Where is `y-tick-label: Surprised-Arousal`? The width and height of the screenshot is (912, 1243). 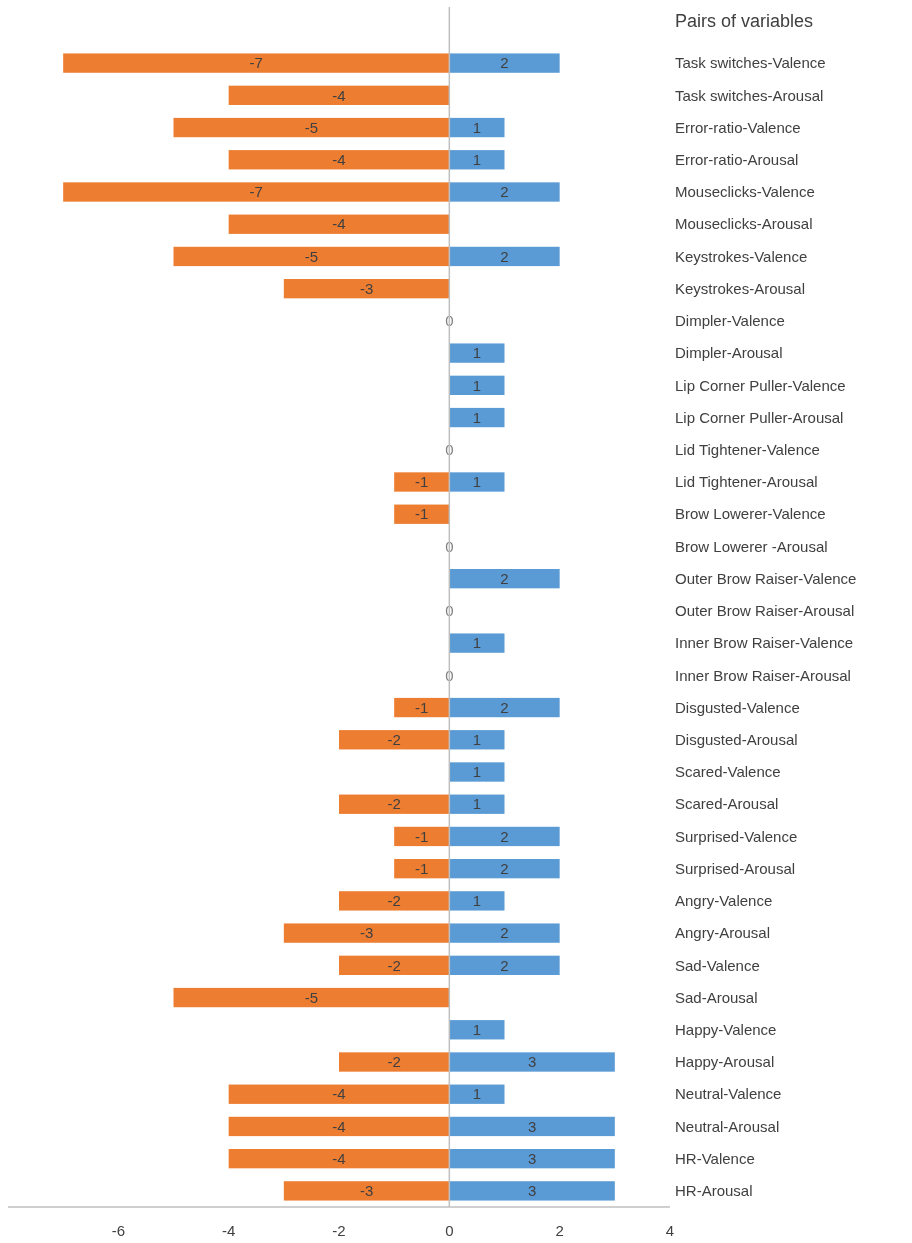 y-tick-label: Surprised-Arousal is located at coordinates (735, 868).